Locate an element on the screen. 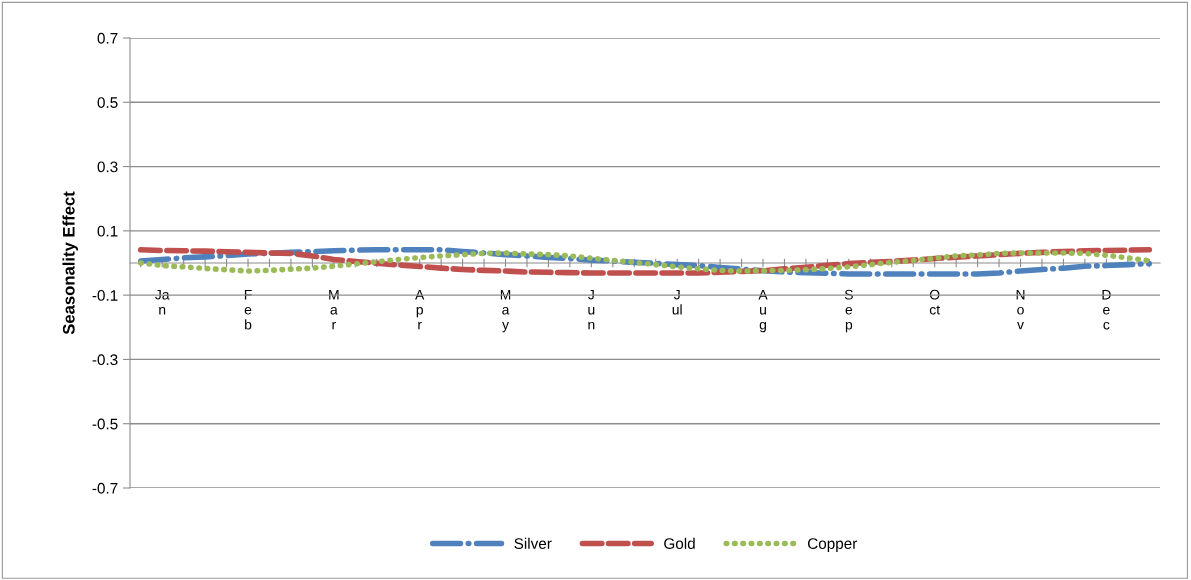  x-tick-label: D e c is located at coordinates (1106, 309).